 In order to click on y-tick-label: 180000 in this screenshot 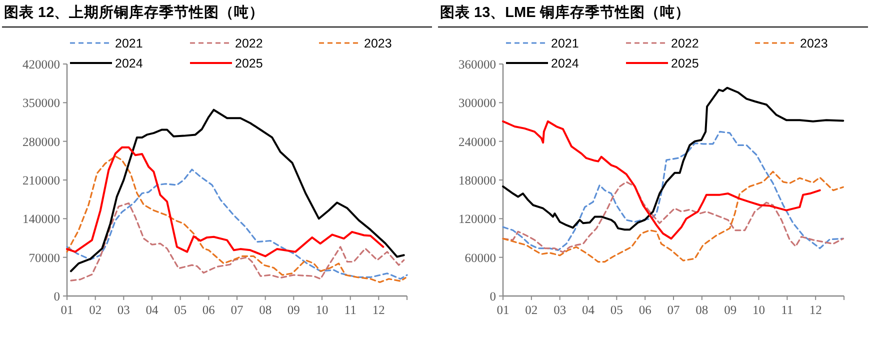, I will do `click(477, 181)`.